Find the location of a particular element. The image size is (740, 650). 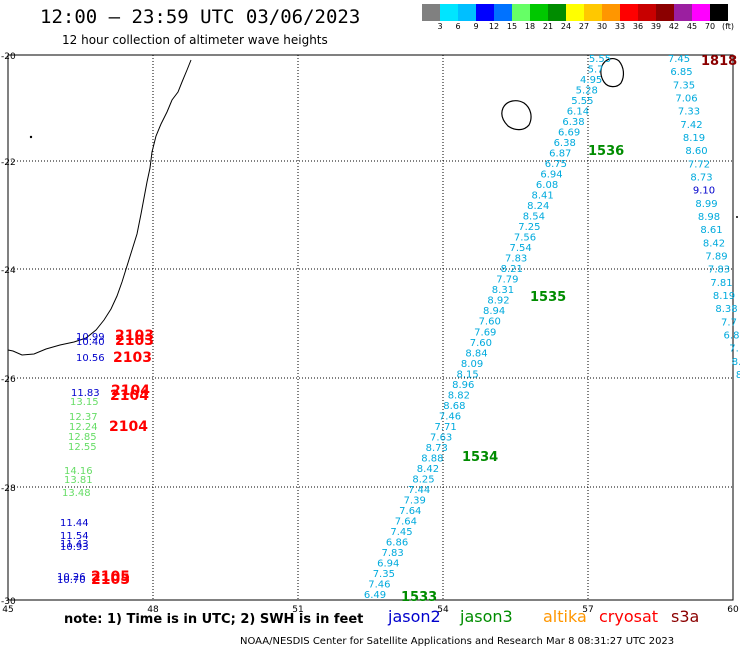

swh-value: 7.54 is located at coordinates (520, 248).